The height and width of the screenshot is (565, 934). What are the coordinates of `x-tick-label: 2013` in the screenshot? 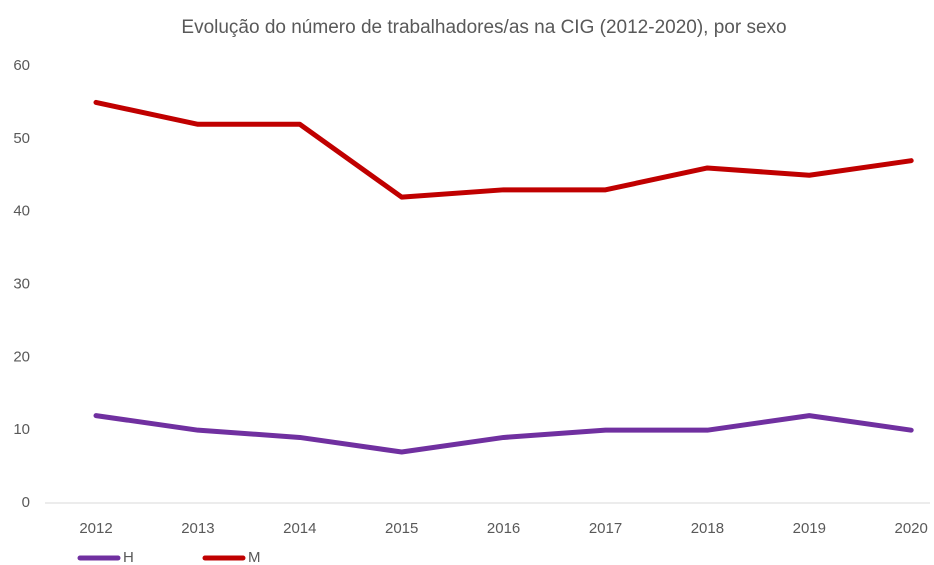 It's located at (197, 528).